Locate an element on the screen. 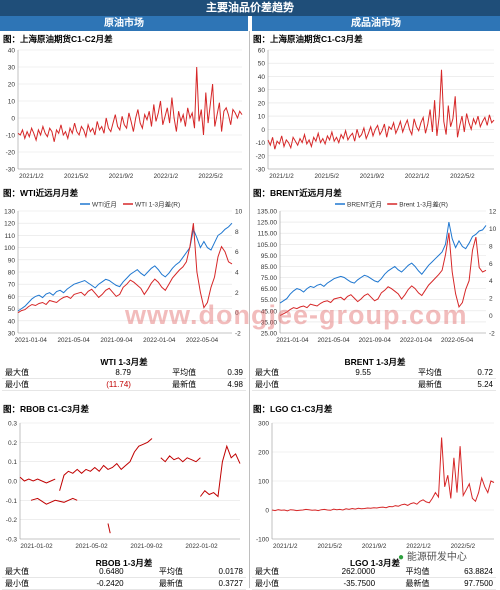 This screenshot has width=500, height=590. y-tick-label: -10 is located at coordinates (11, 136).